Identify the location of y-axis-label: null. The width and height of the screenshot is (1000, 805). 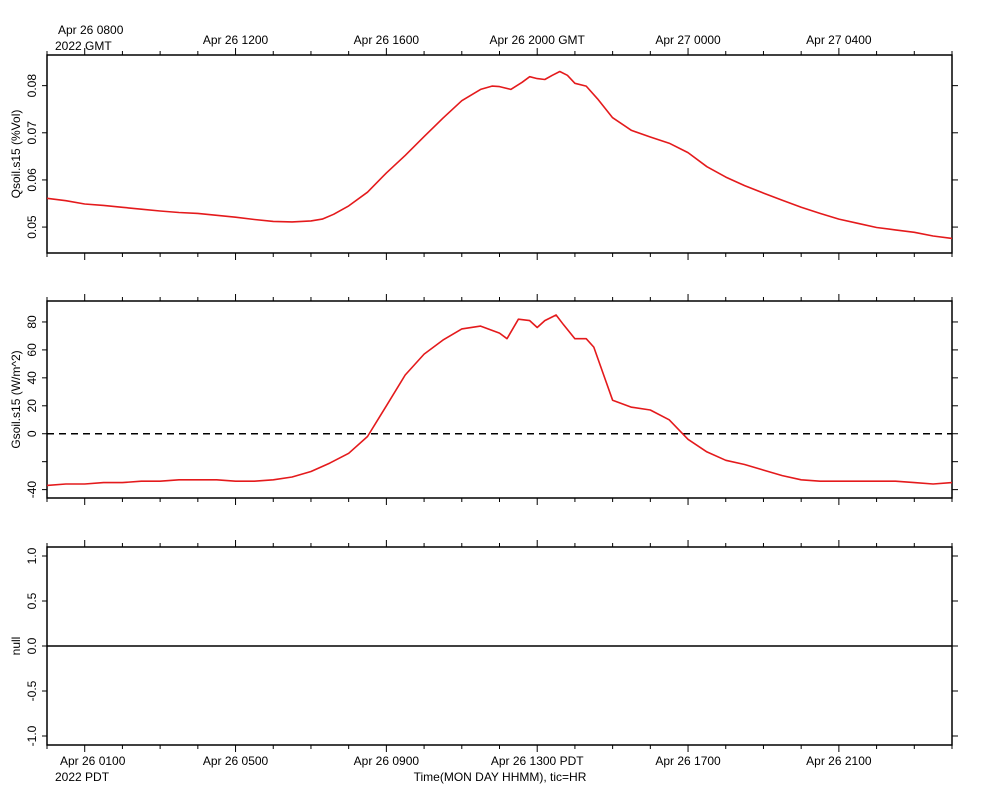
(16, 646).